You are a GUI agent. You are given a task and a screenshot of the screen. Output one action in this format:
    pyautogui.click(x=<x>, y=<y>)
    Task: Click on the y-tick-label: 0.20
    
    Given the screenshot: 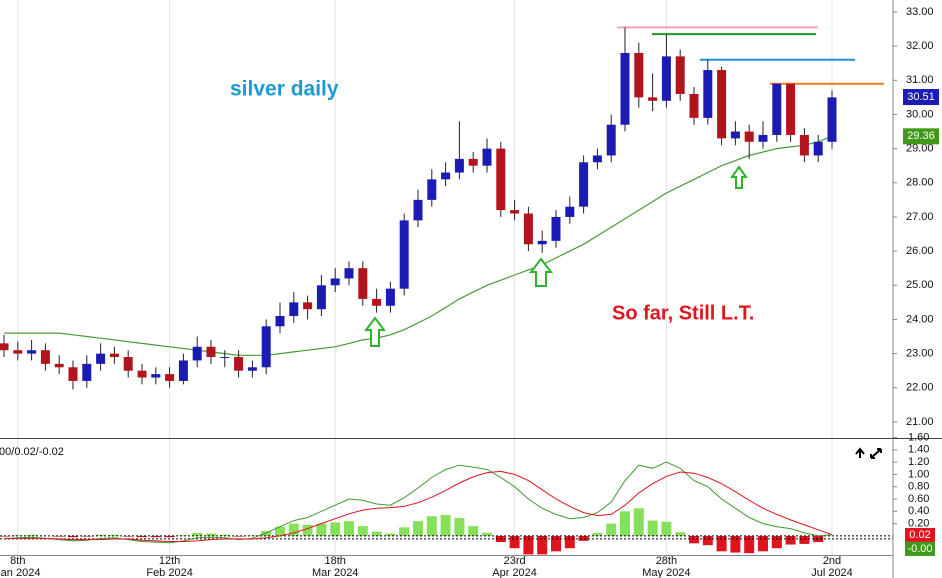 What is the action you would take?
    pyautogui.click(x=918, y=524)
    